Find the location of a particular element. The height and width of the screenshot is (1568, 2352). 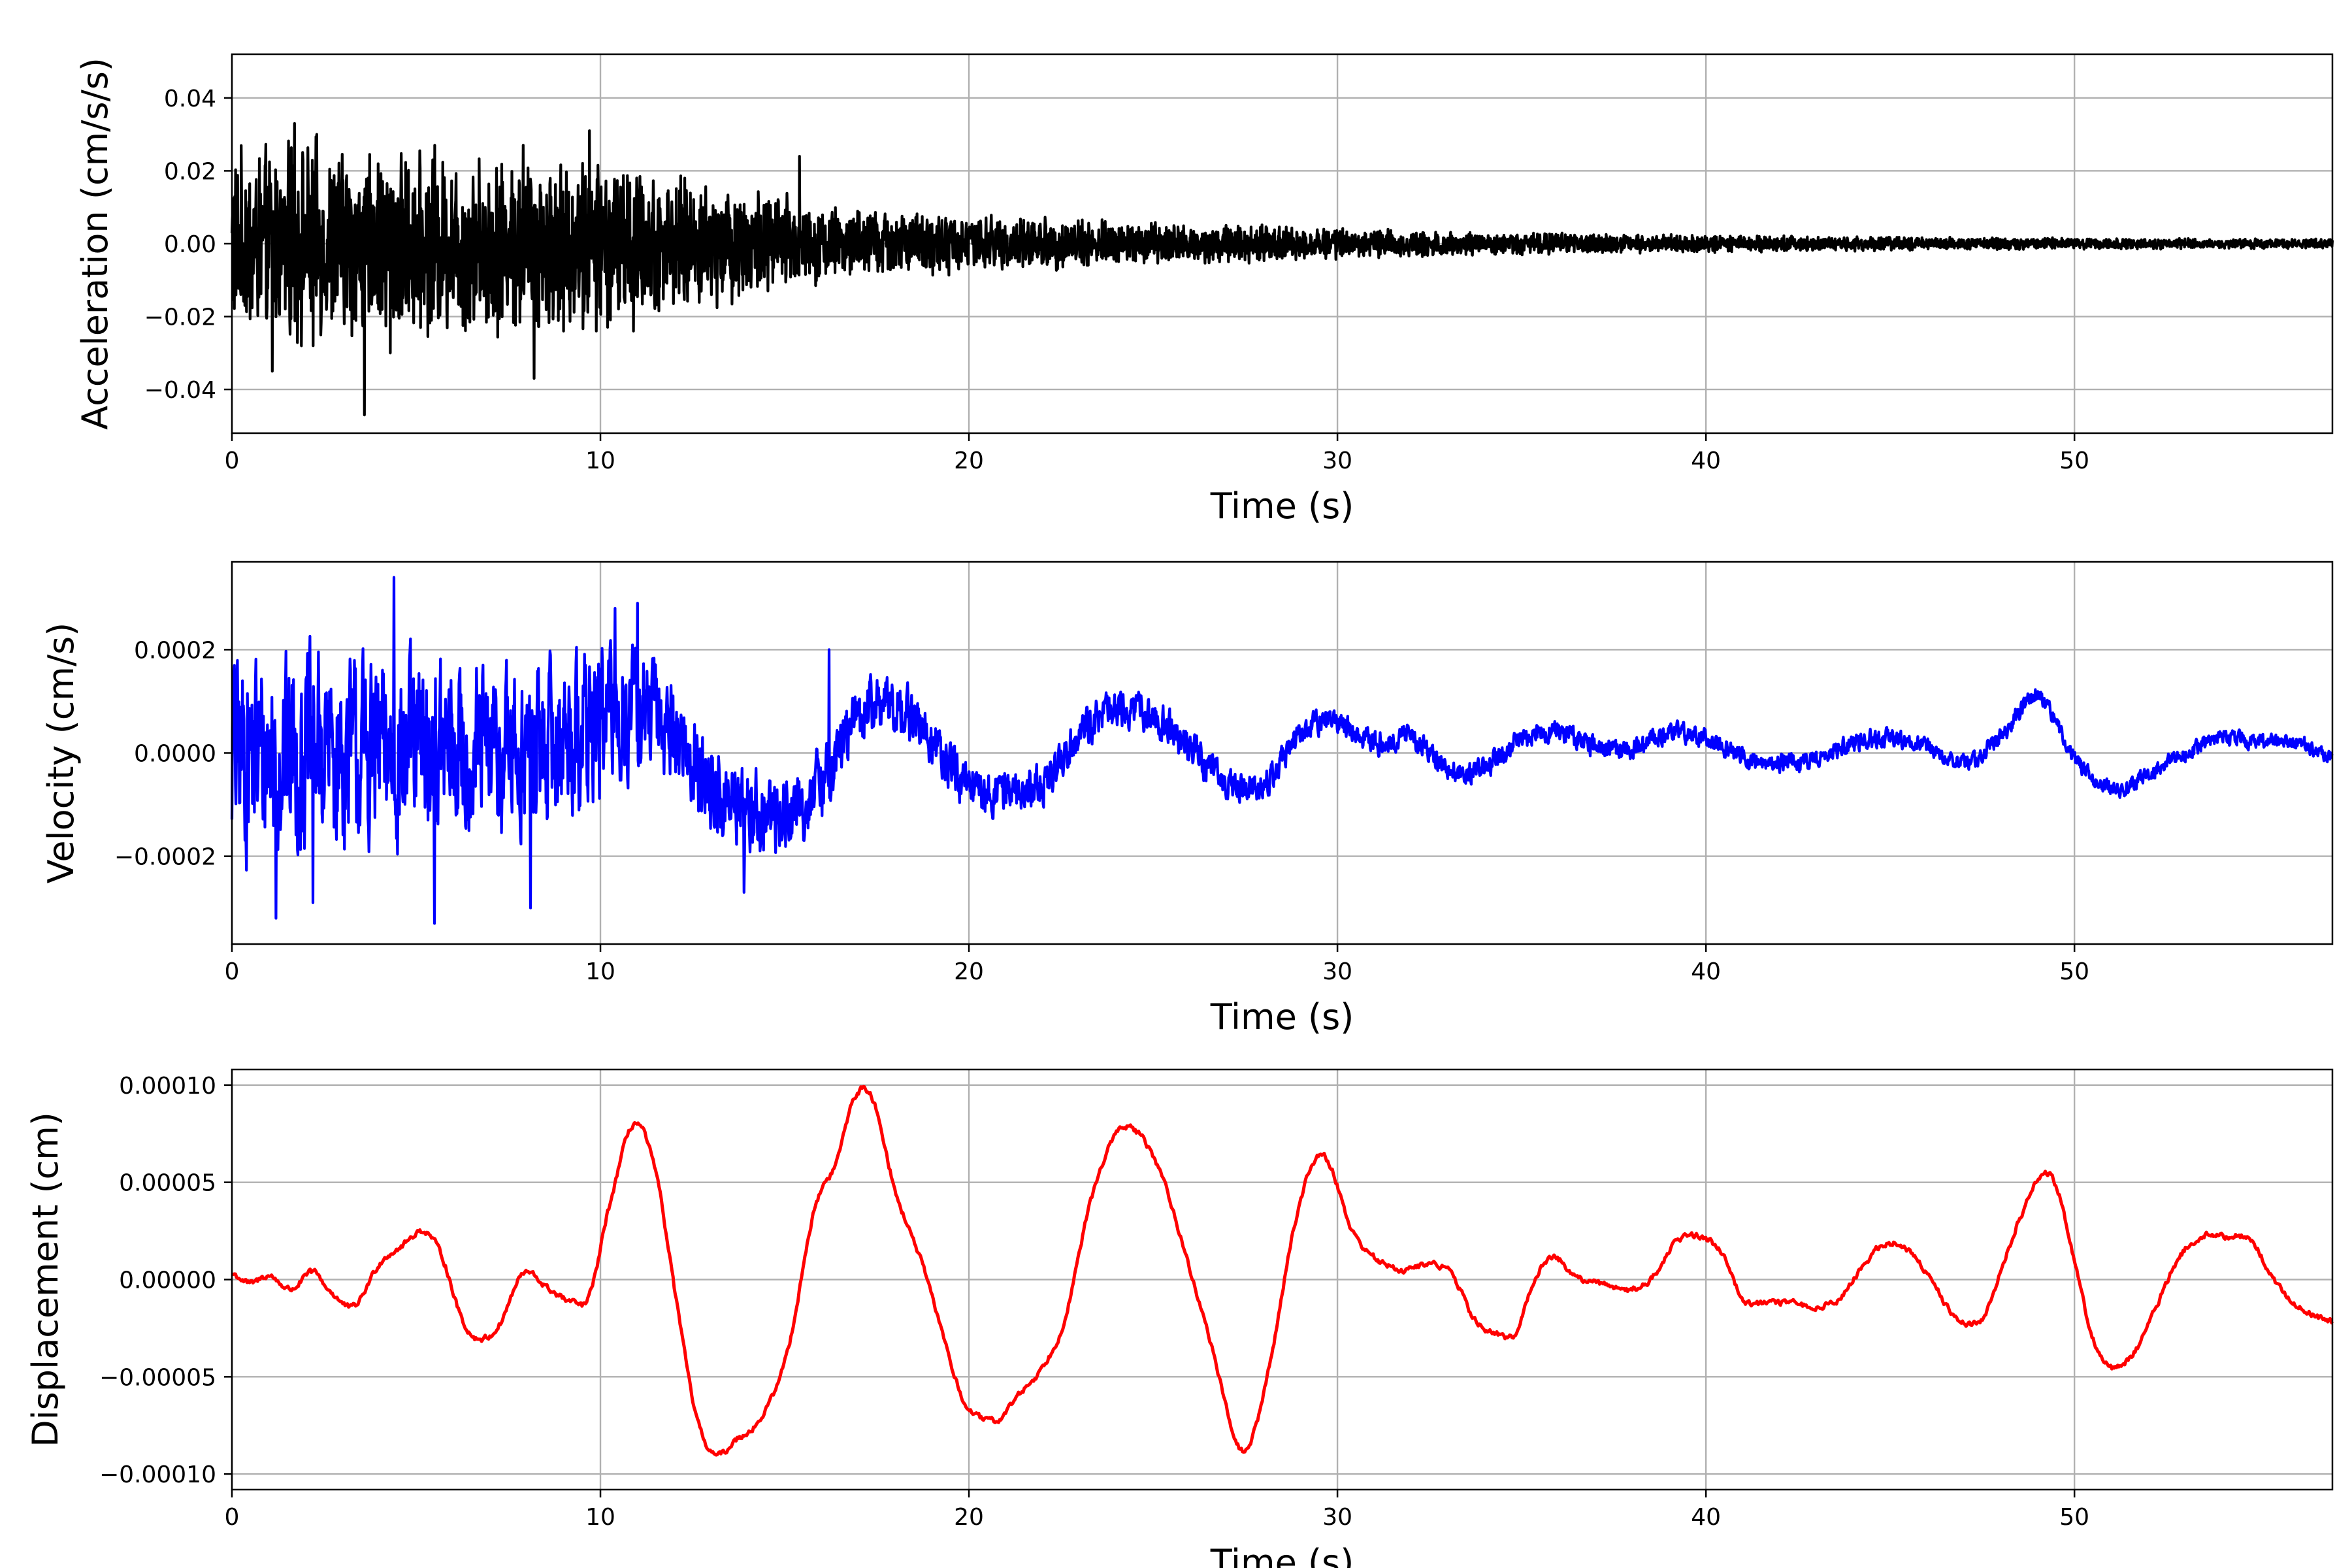

y-tick-label: 0.00 is located at coordinates (190, 244).